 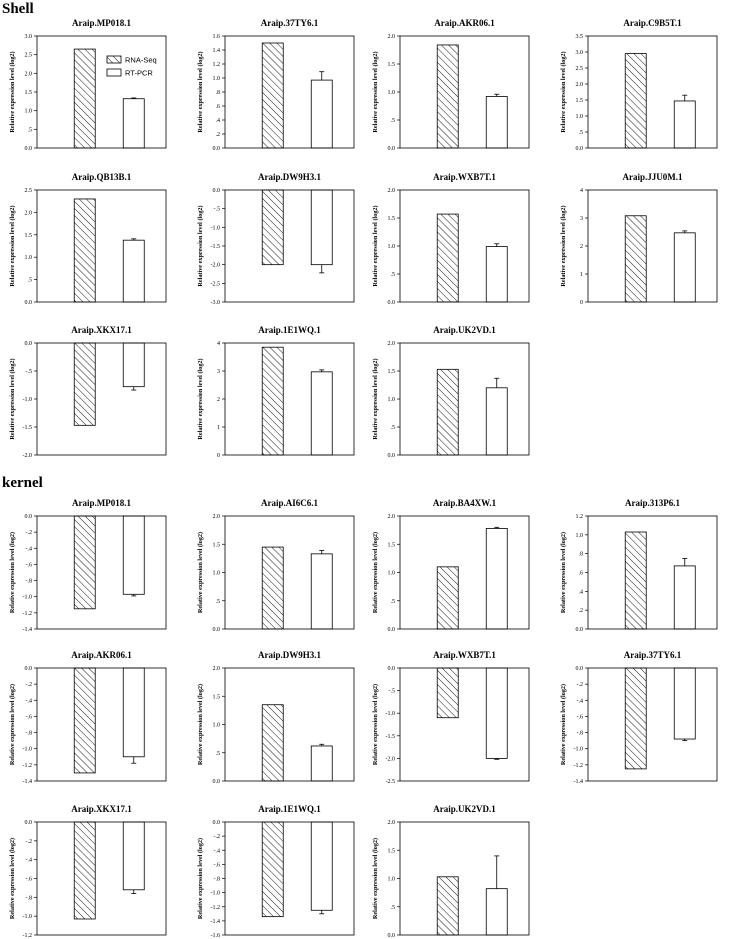 I want to click on y-tick-label: 3, so click(x=581, y=219).